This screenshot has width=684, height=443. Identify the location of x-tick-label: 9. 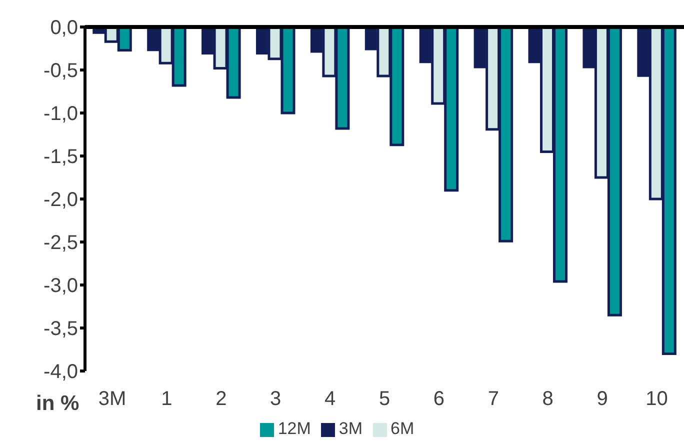
(602, 399).